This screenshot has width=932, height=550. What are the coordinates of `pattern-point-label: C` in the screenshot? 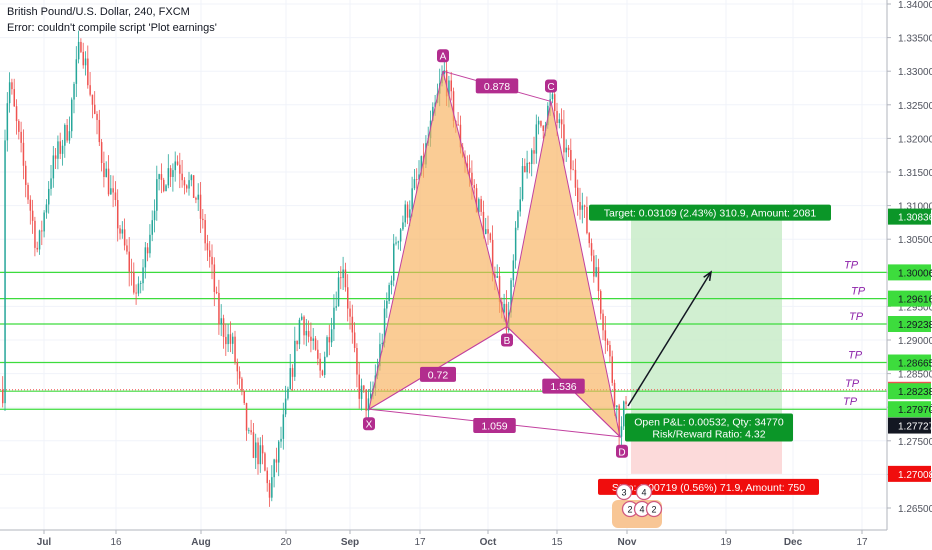 It's located at (550, 87).